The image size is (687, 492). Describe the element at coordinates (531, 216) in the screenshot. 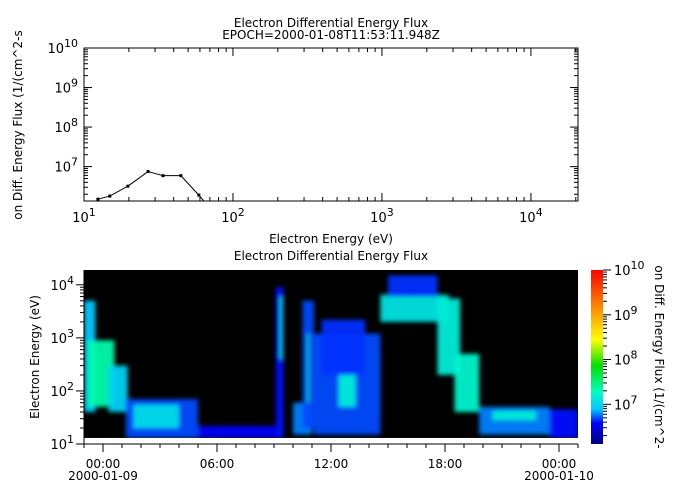

I see `x-tick-label: 10⁴` at that location.